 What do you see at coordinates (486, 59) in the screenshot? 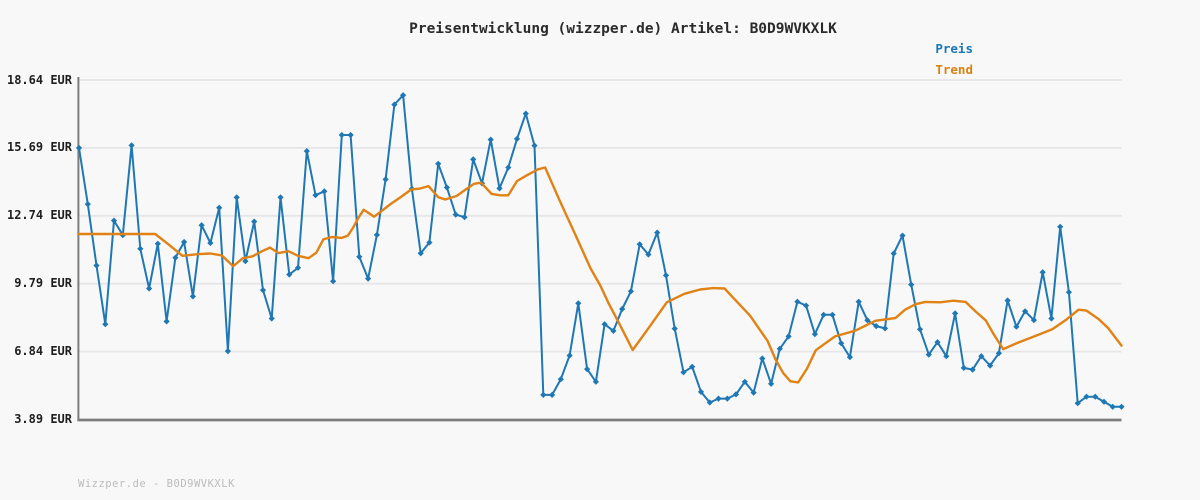
I see `legend: Preis Trend` at bounding box center [486, 59].